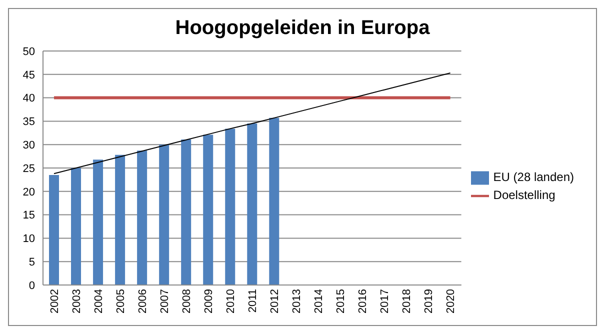 This screenshot has width=605, height=334. I want to click on x-tick-label: 2015, so click(341, 301).